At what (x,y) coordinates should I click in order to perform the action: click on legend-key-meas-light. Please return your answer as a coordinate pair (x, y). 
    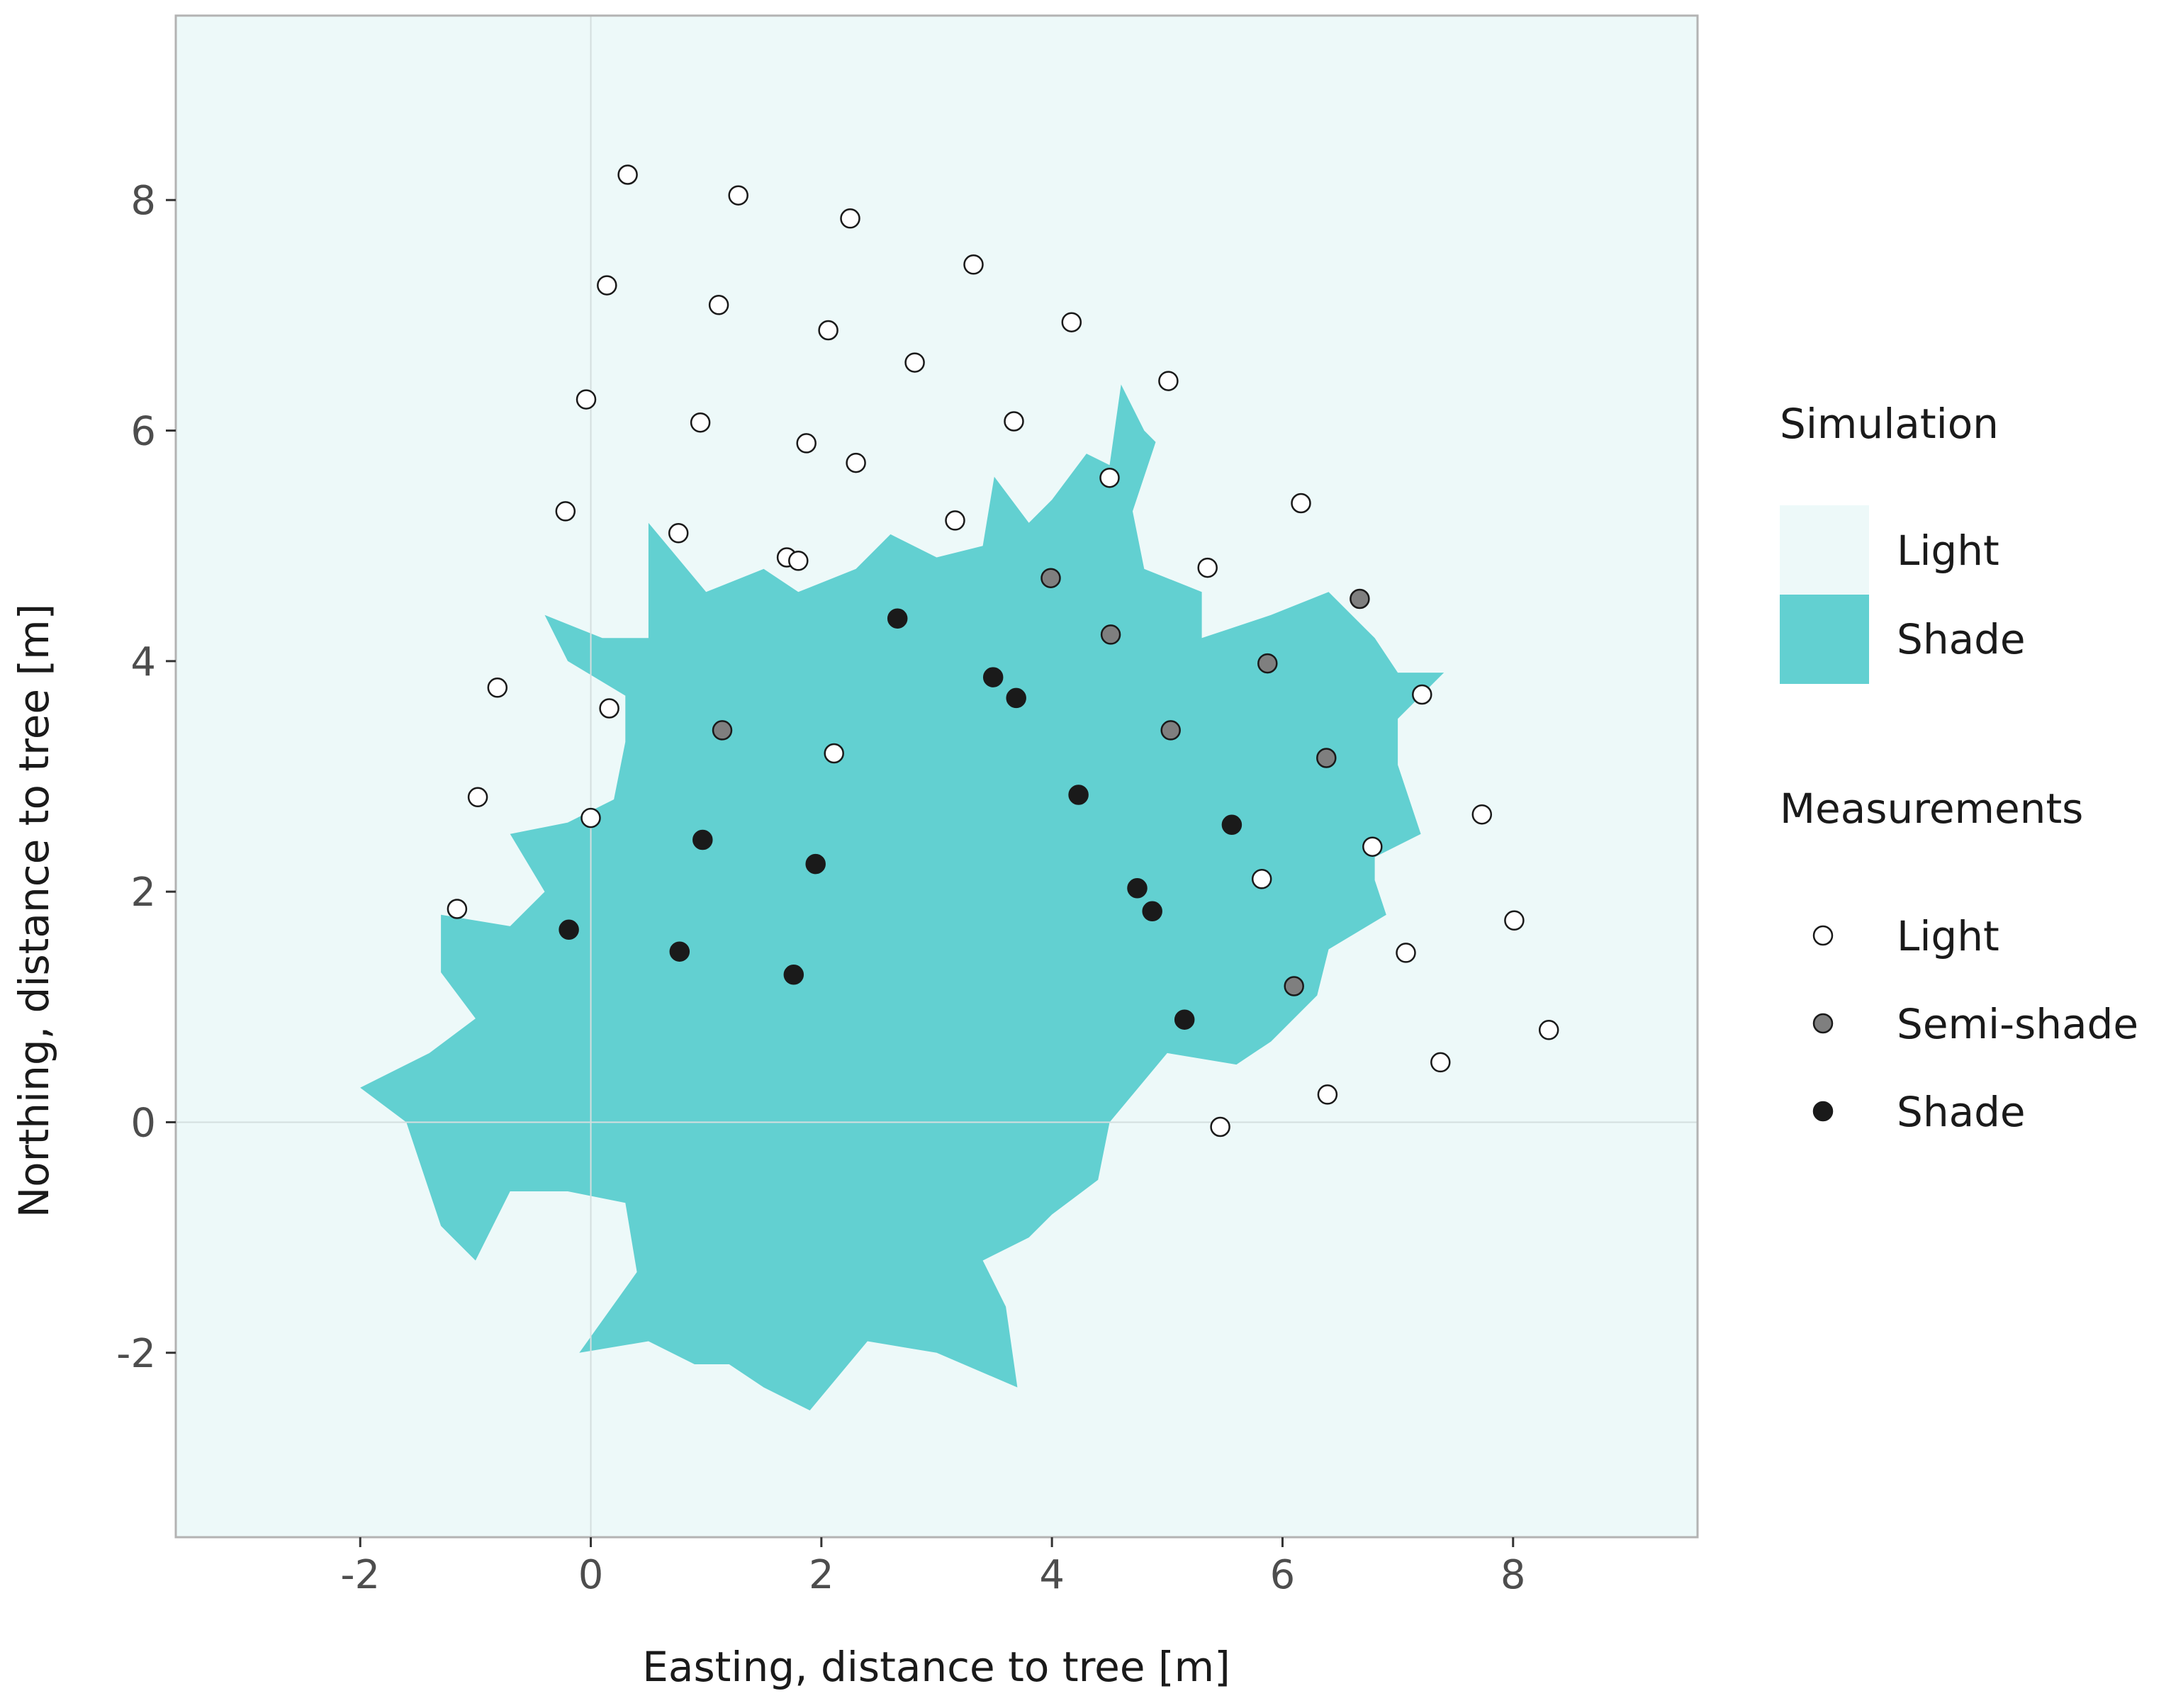
    Looking at the image, I should click on (1823, 935).